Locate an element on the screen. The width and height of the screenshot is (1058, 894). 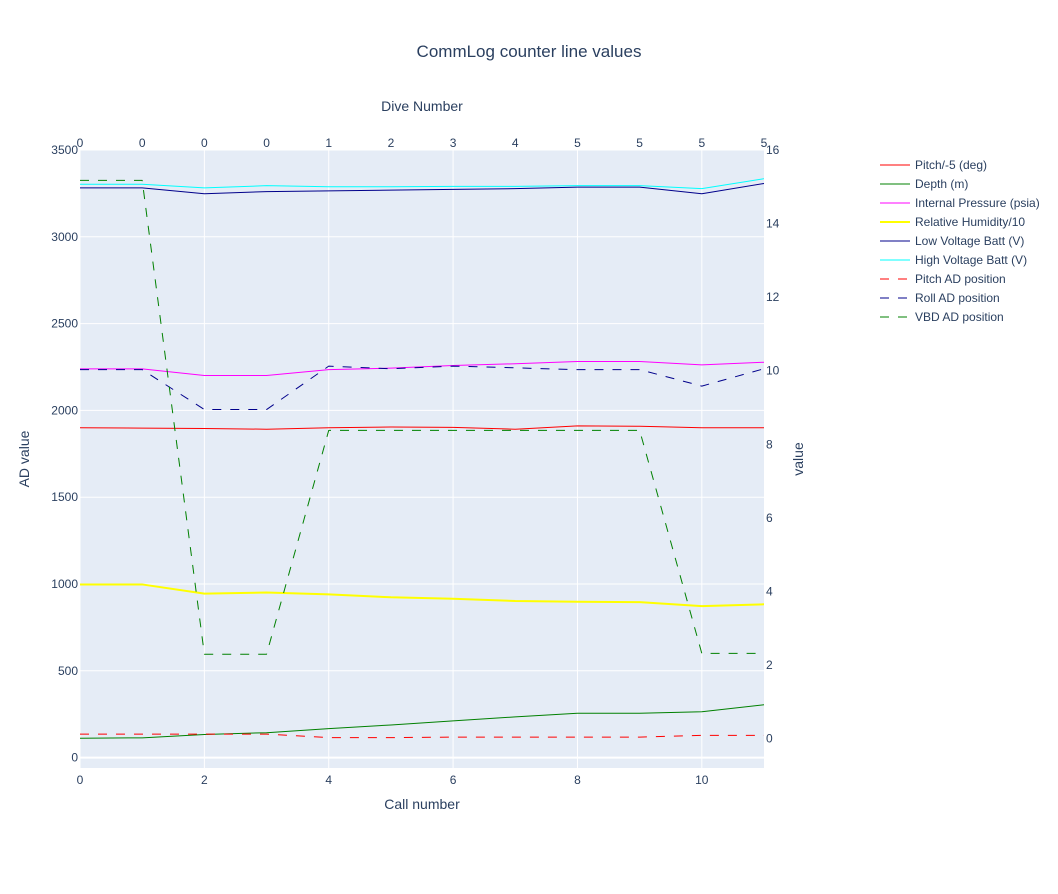
series-line-low-voltage-batt-v is located at coordinates (422, 188).